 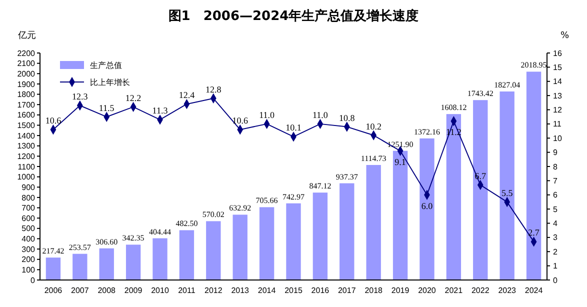 What do you see at coordinates (53, 290) in the screenshot?
I see `x-tick-label: 2006` at bounding box center [53, 290].